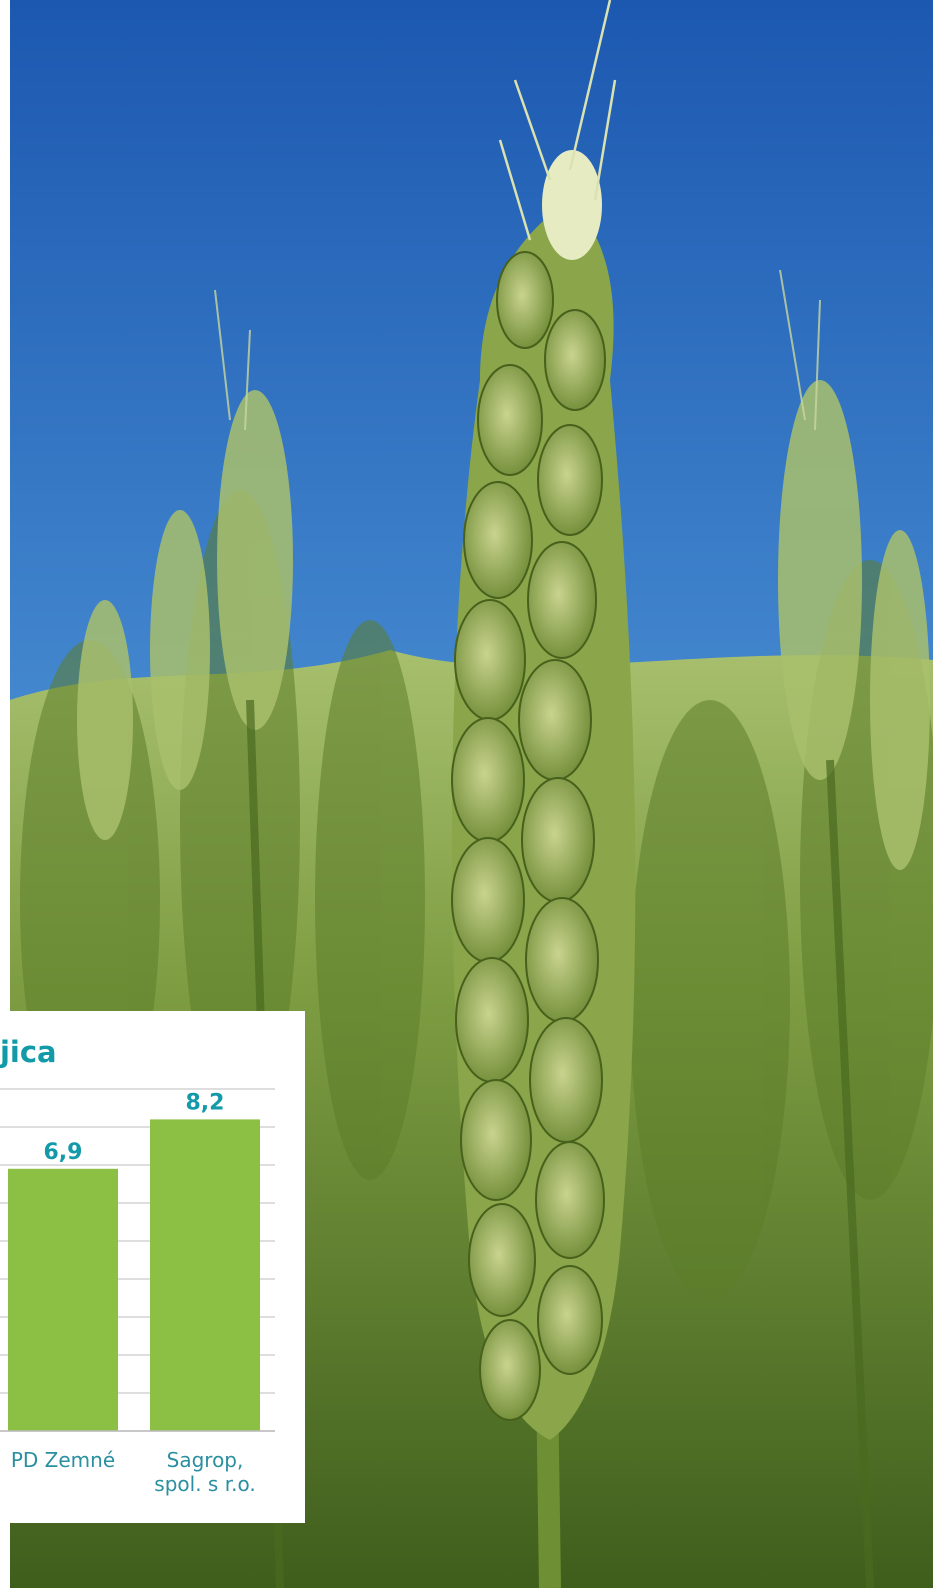  Describe the element at coordinates (204, 1484) in the screenshot. I see `category-label-line: spol. s r.o.` at that location.